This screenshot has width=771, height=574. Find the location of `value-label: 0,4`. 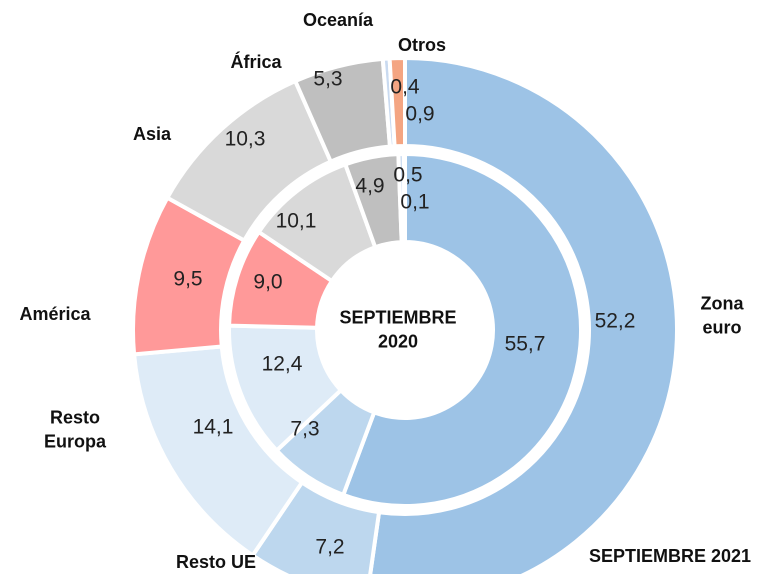

value-label: 0,4 is located at coordinates (405, 87).